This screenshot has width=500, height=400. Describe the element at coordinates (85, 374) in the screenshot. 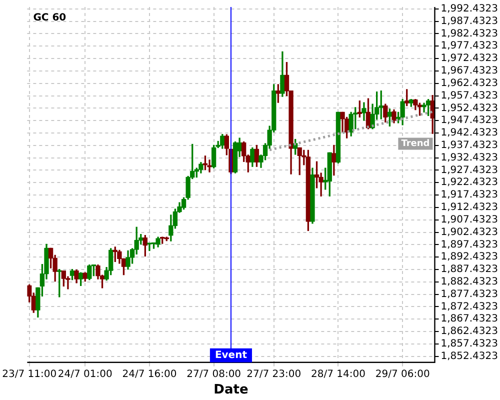

I see `x-tick-label: 24/7 01:00` at that location.